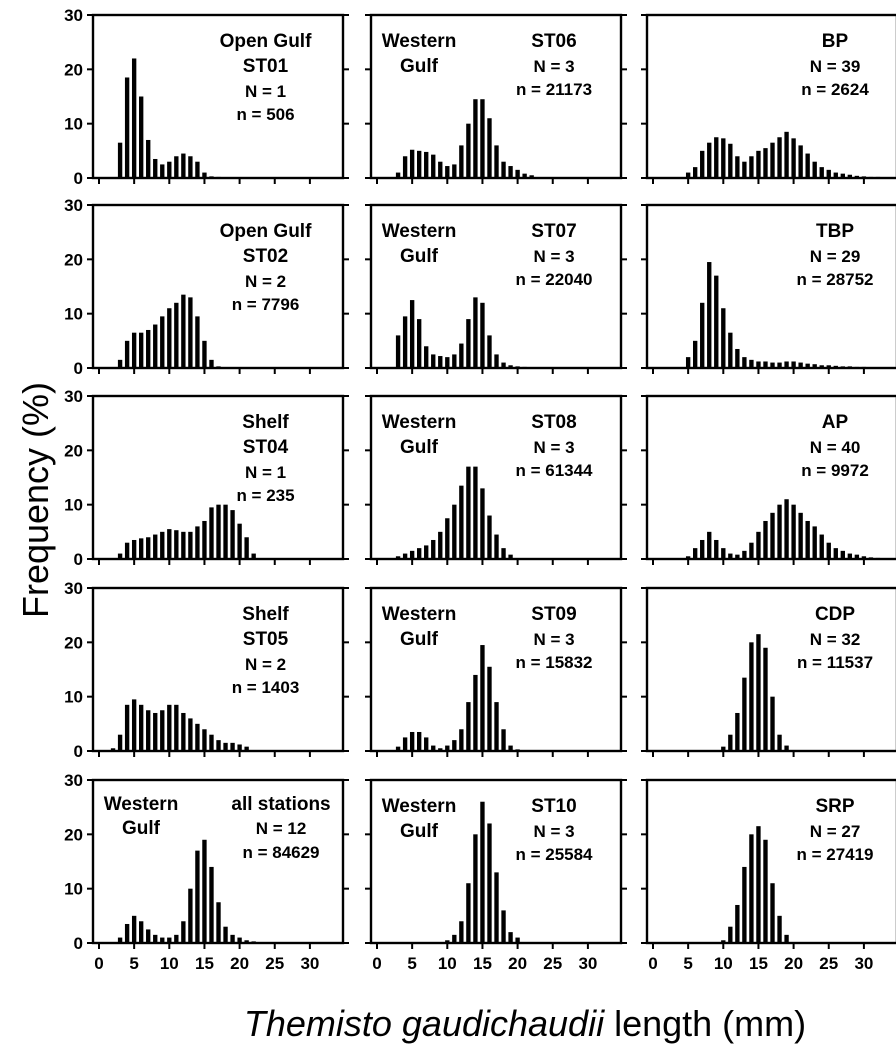 This screenshot has height=1045, width=896. What do you see at coordinates (73, 124) in the screenshot?
I see `y-tick-label: 10` at bounding box center [73, 124].